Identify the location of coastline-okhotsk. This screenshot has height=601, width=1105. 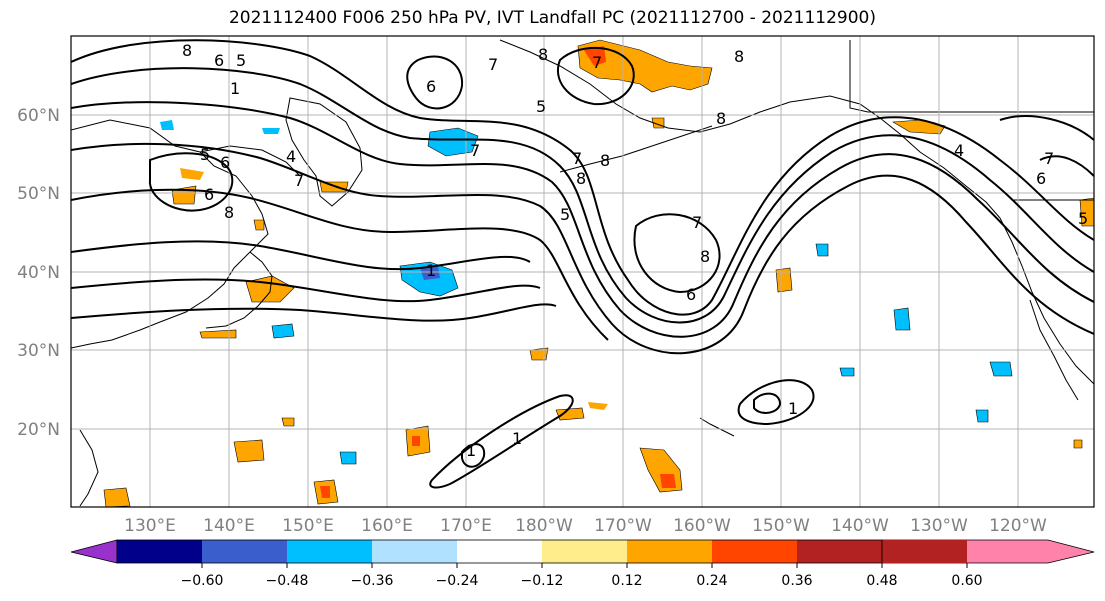
(250, 161).